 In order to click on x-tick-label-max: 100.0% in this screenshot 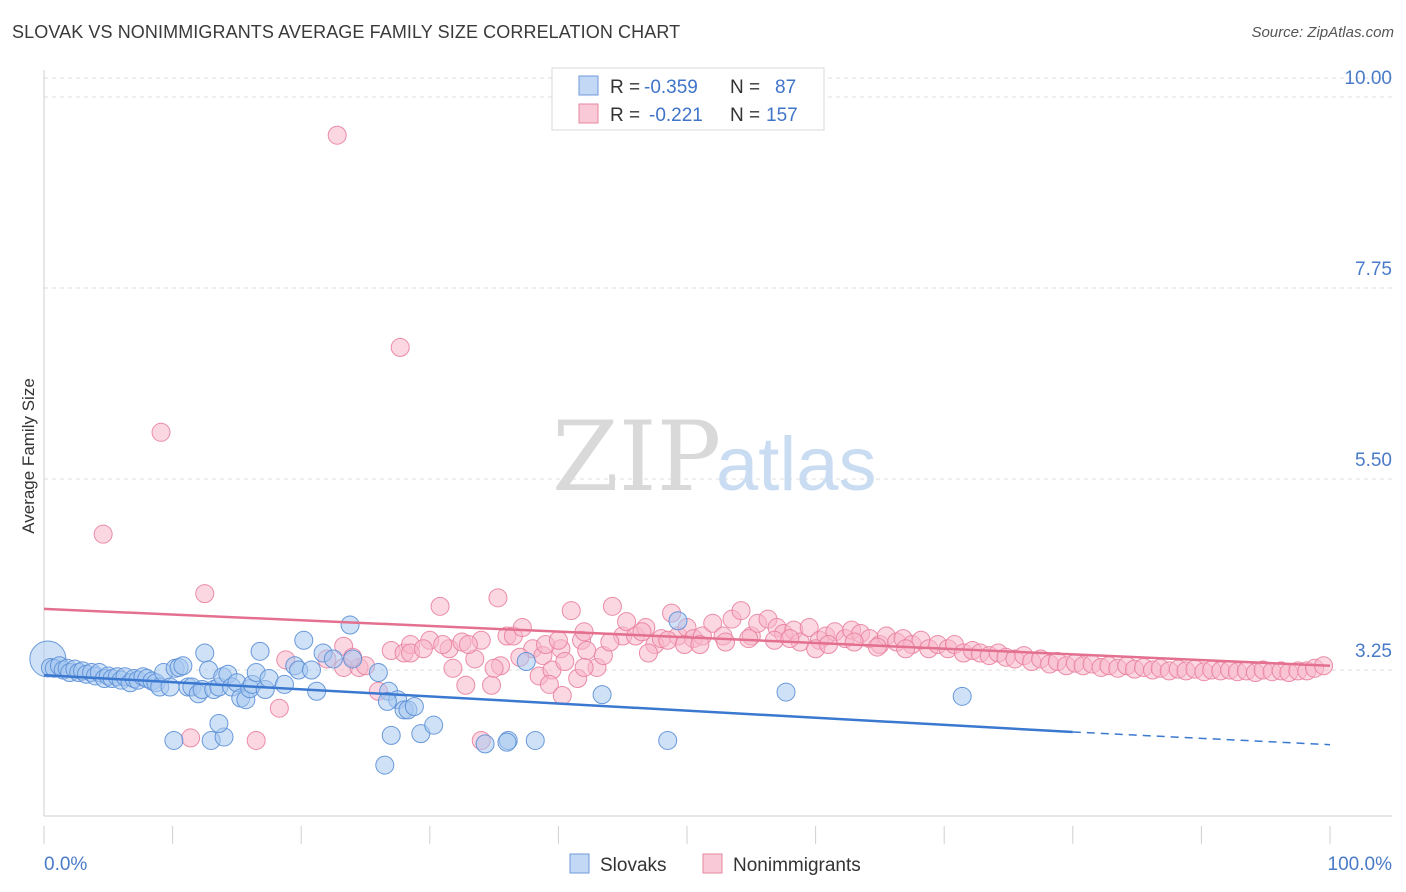, I will do `click(1360, 864)`.